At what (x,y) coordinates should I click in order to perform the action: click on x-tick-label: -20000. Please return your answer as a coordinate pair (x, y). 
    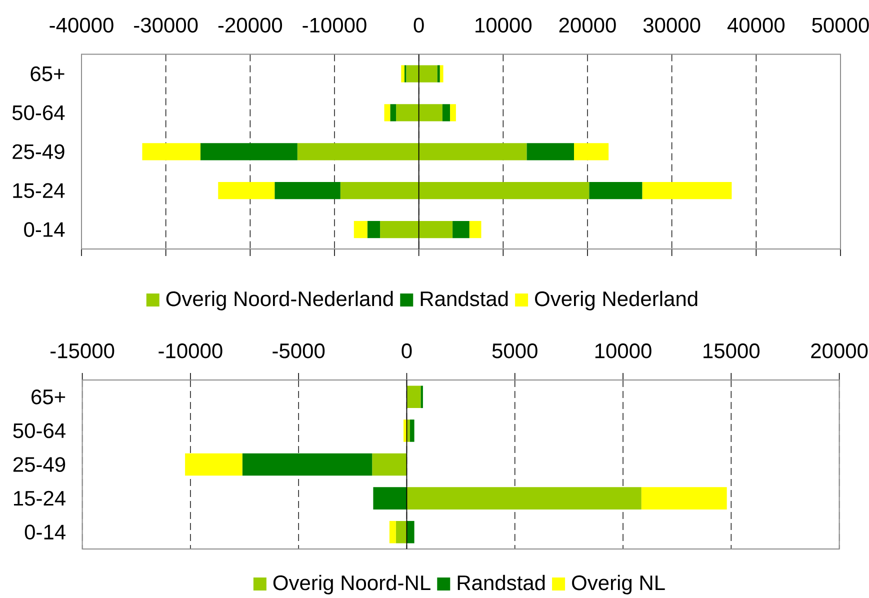
    Looking at the image, I should click on (250, 25).